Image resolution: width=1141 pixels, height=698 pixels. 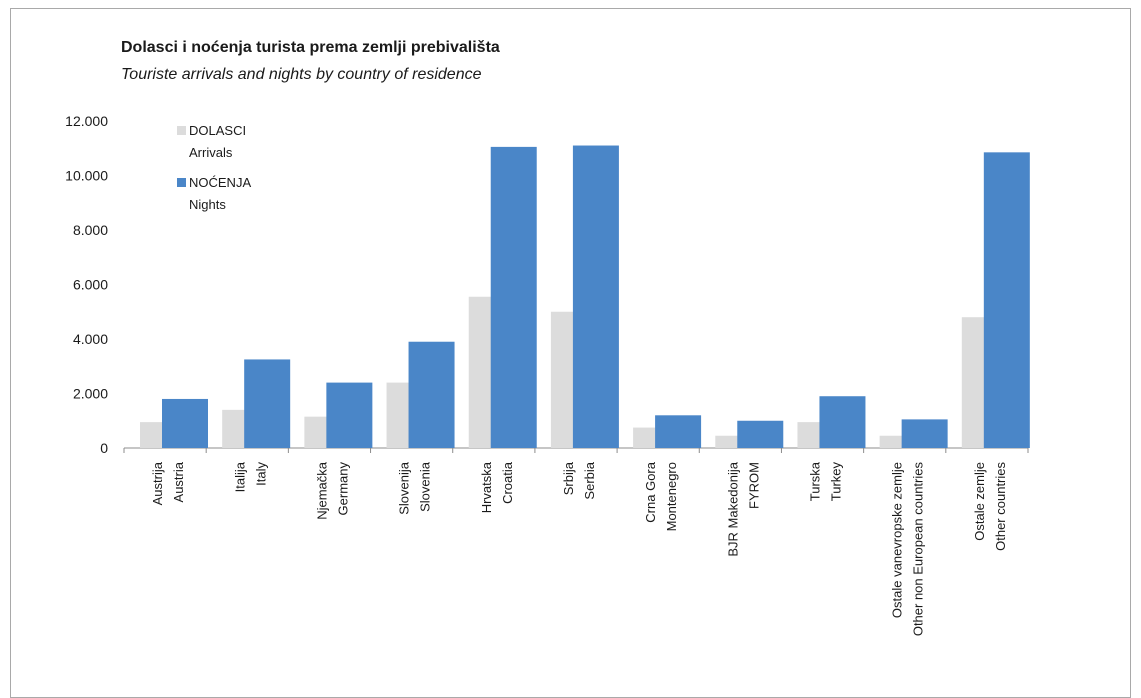 I want to click on x-category-label-local: Ostale zemlje, so click(x=979, y=501).